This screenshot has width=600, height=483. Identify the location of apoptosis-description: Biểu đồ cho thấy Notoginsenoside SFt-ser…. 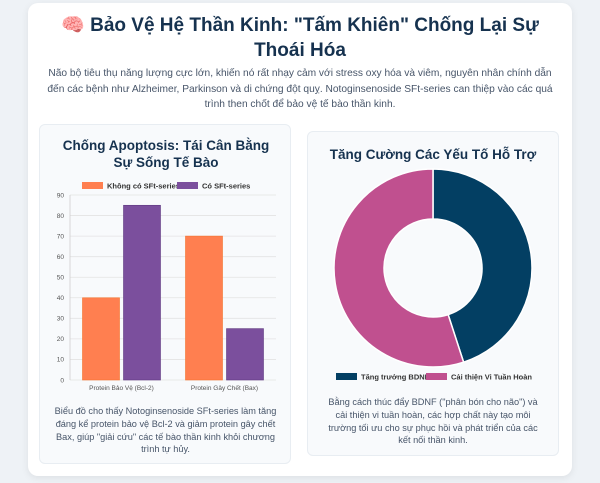
(165, 430).